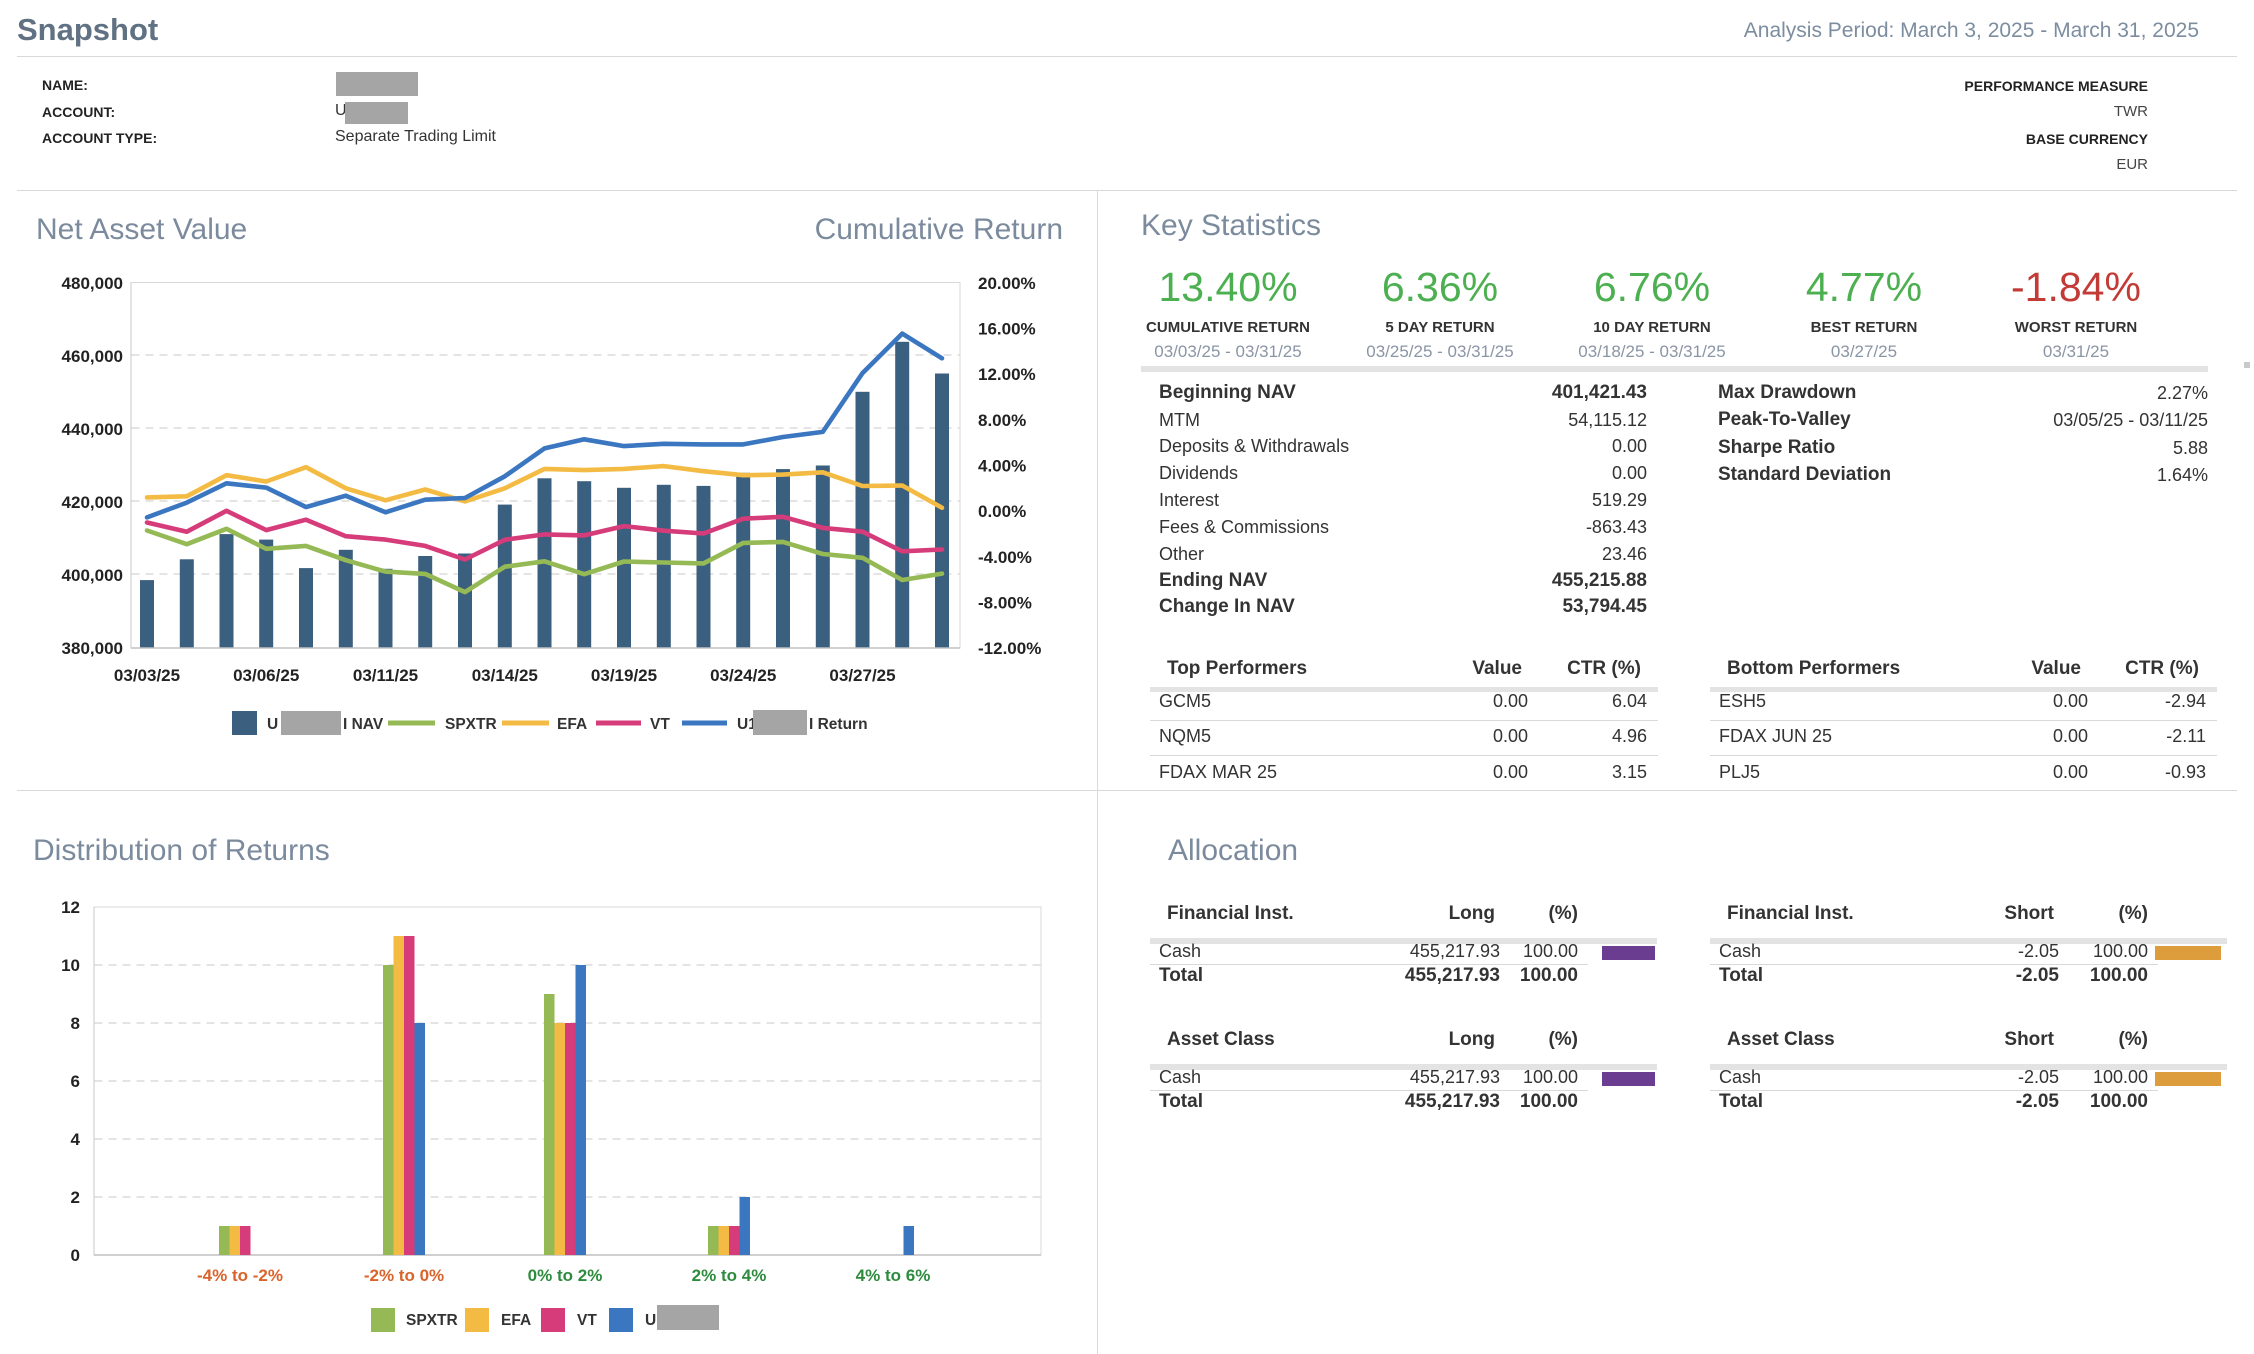  I want to click on svg-text: 4% to 6%, so click(893, 1275).